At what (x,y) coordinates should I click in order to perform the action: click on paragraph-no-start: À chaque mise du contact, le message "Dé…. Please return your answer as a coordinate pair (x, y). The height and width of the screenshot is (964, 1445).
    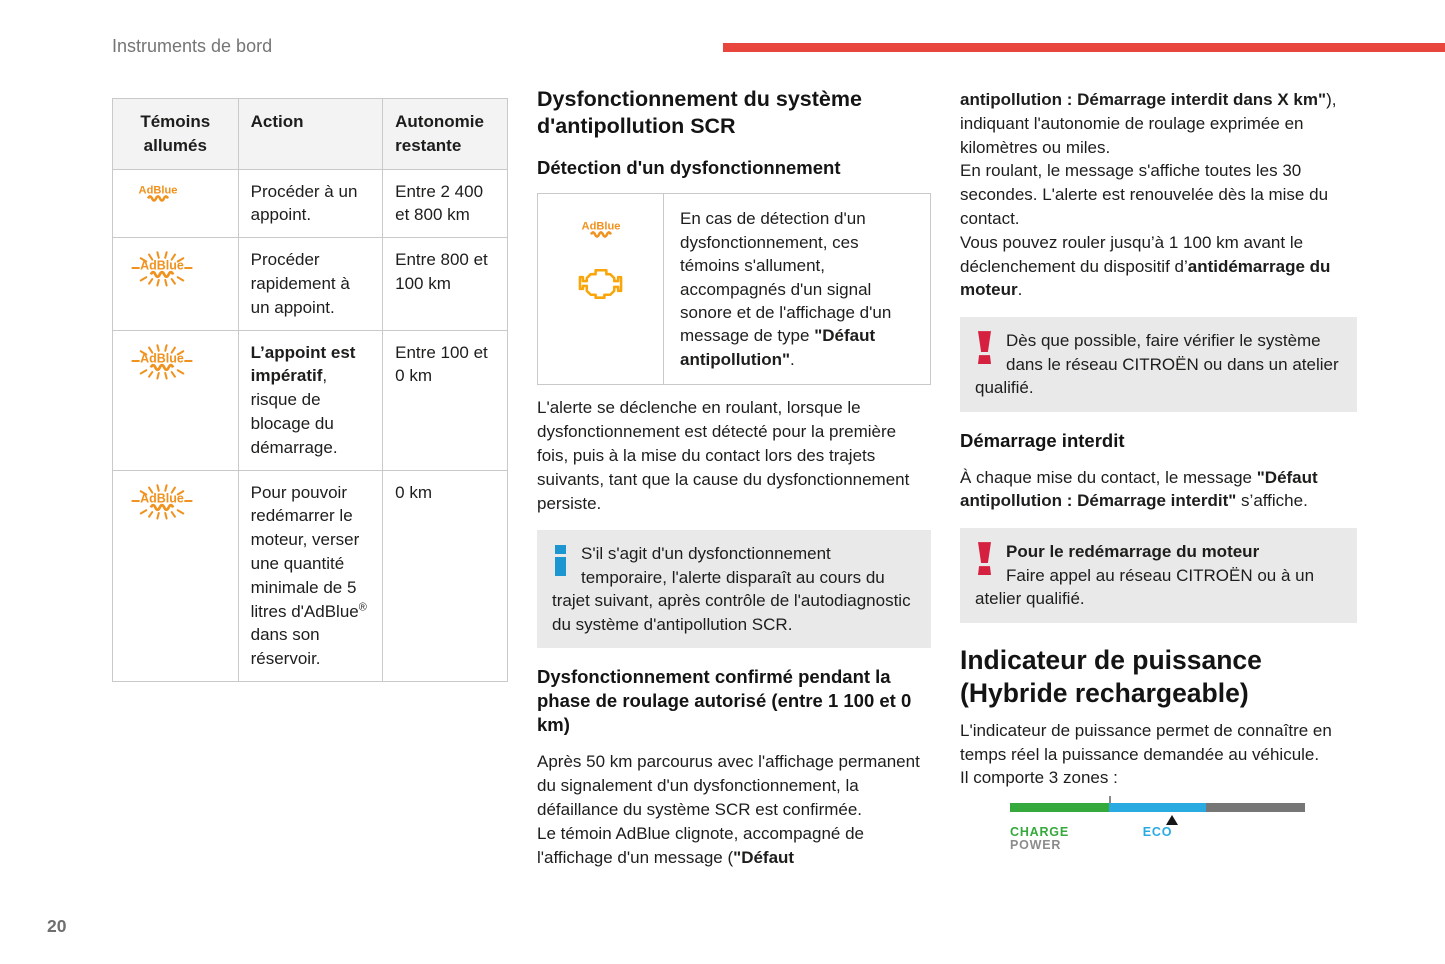
    Looking at the image, I should click on (1139, 489).